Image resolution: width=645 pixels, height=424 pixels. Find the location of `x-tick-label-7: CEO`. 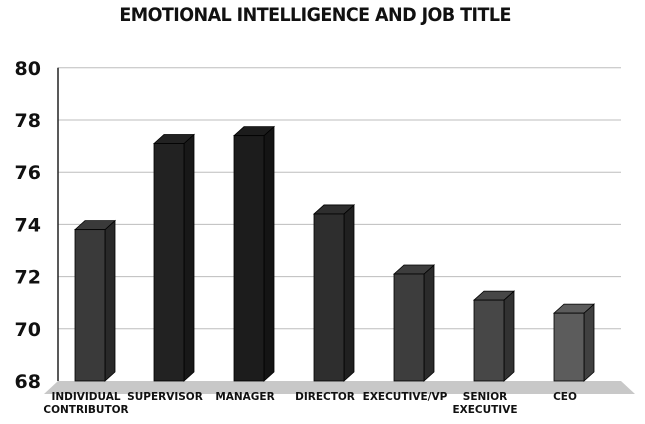

x-tick-label-7: CEO is located at coordinates (565, 397).